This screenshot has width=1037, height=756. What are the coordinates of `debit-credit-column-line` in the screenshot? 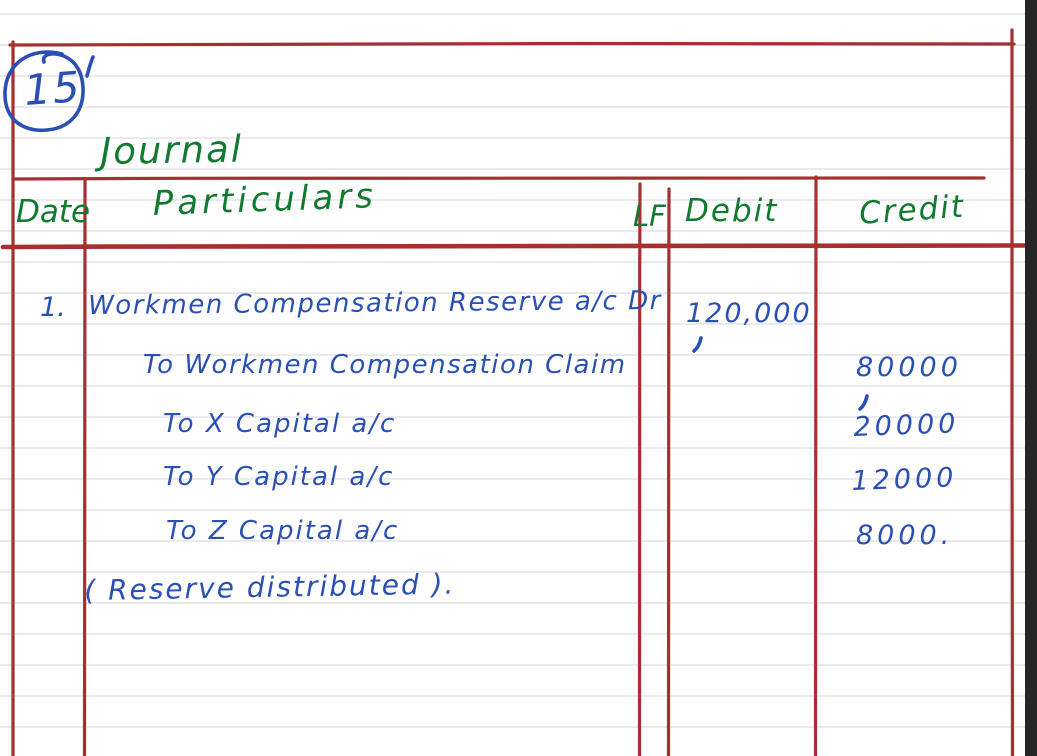 It's located at (815, 465).